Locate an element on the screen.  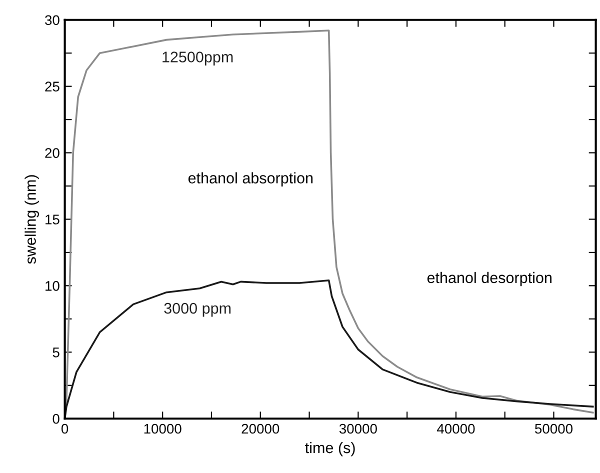
series-label: 12500ppm is located at coordinates (197, 59).